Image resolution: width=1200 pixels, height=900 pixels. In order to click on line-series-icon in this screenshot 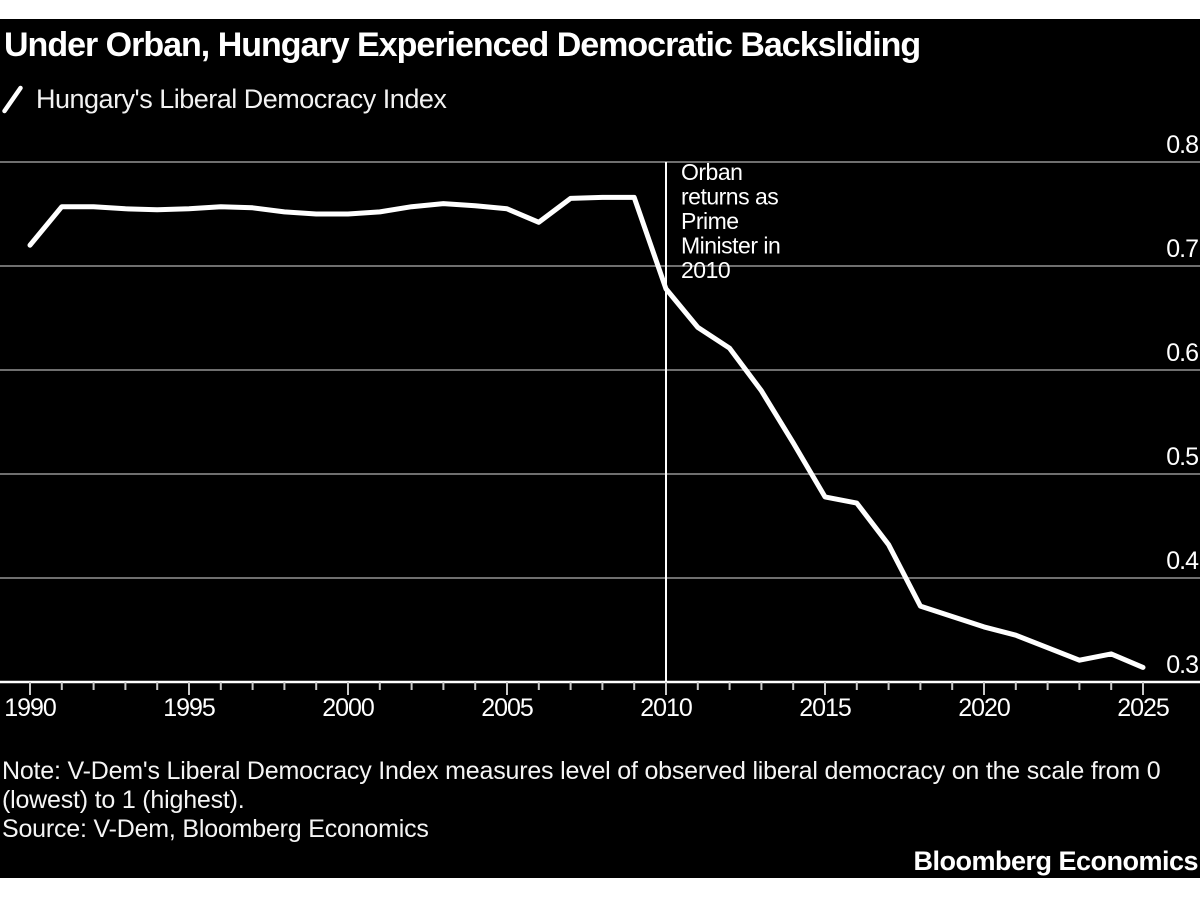, I will do `click(12, 99)`.